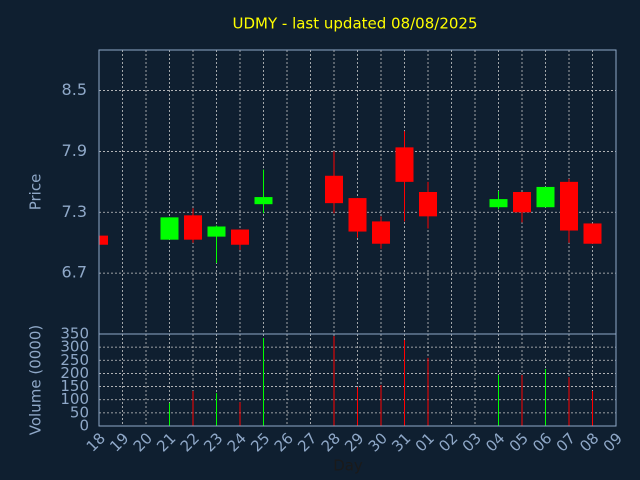  I want to click on volume-tick-label: 350, so click(74, 334).